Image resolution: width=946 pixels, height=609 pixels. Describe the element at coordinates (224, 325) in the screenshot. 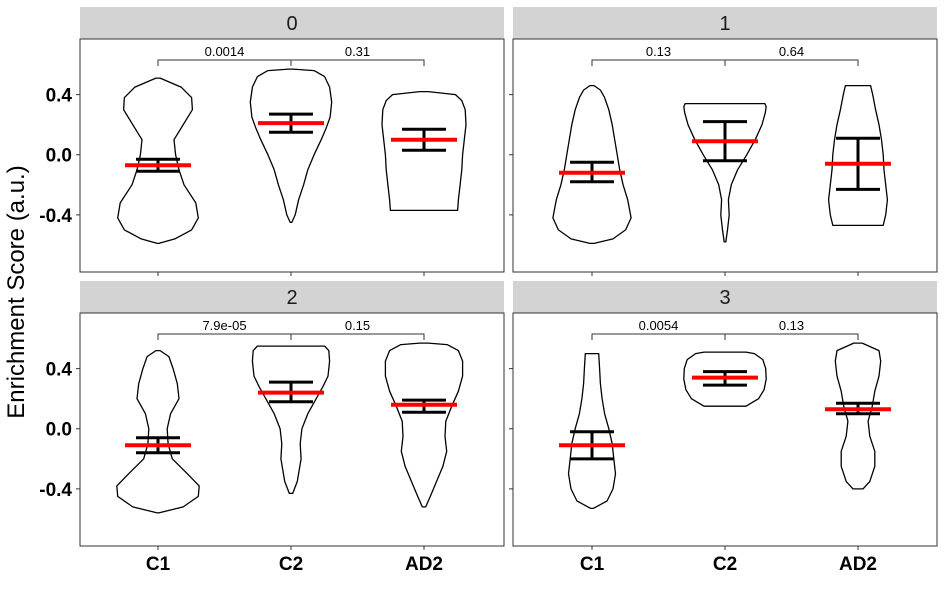

I see `p-value-label: 7.9e-05` at that location.